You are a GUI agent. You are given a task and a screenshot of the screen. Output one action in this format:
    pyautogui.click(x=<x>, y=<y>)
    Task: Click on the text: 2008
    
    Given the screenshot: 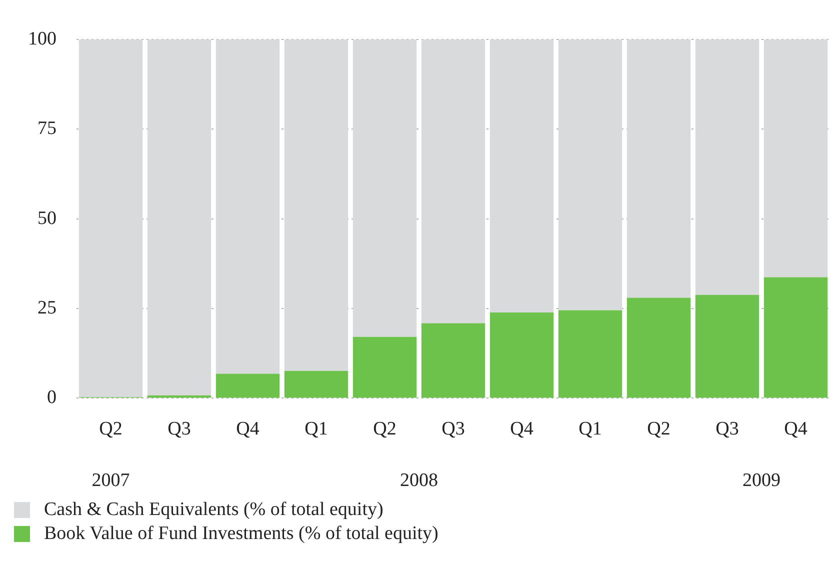 What is the action you would take?
    pyautogui.click(x=419, y=480)
    